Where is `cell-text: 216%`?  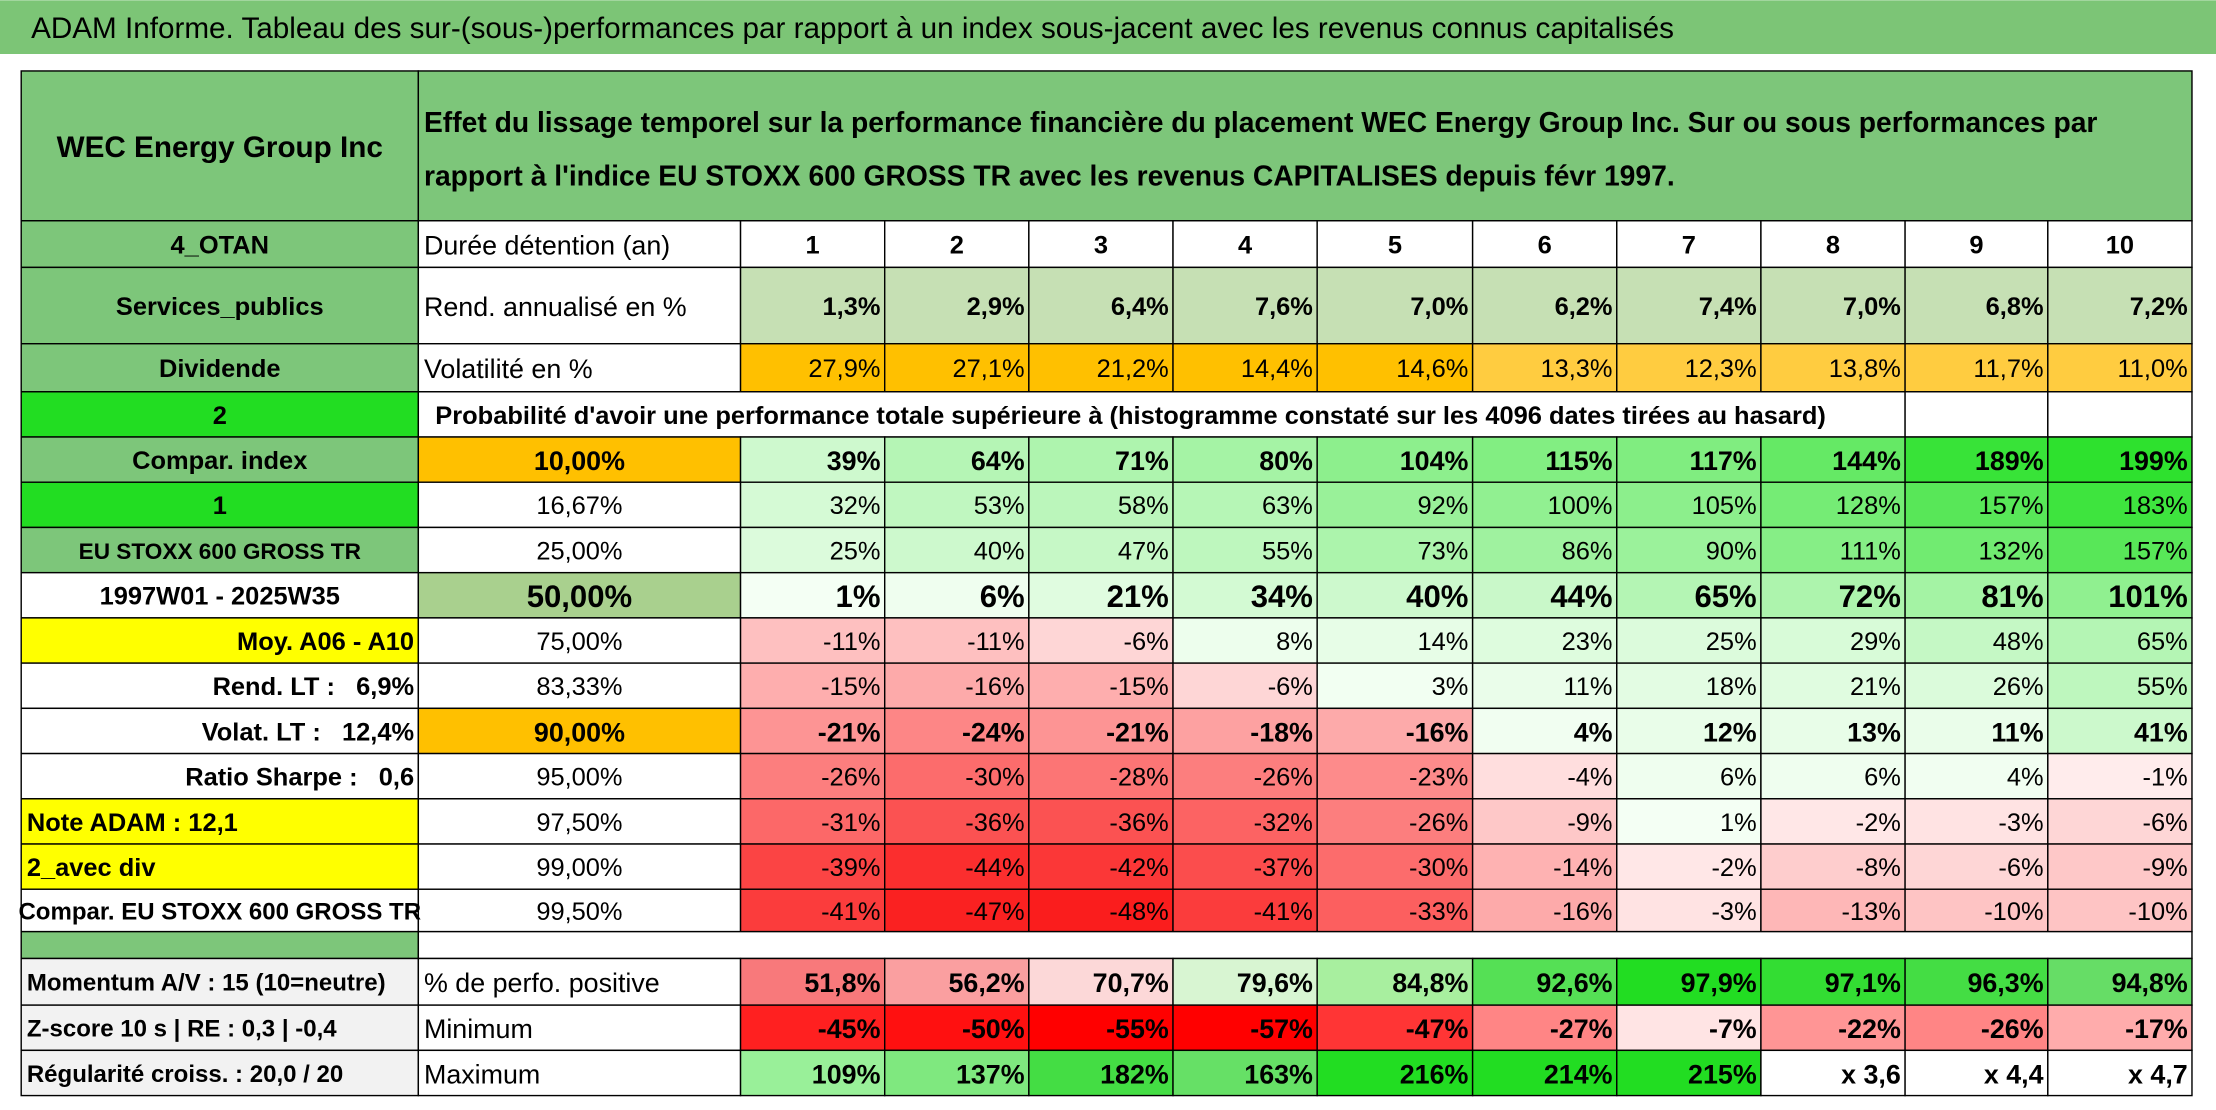
cell-text: 216% is located at coordinates (1434, 1074).